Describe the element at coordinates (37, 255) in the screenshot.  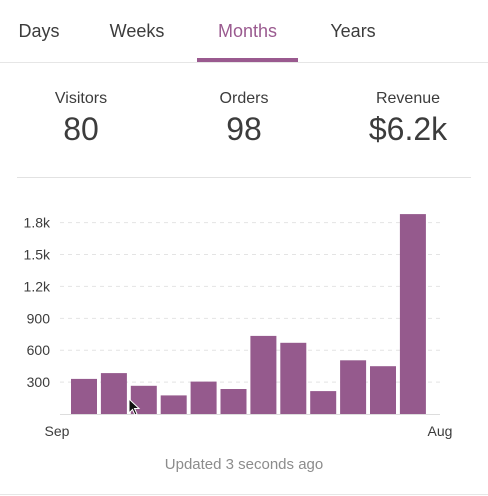
I see `y-tick-label: 1.5k` at that location.